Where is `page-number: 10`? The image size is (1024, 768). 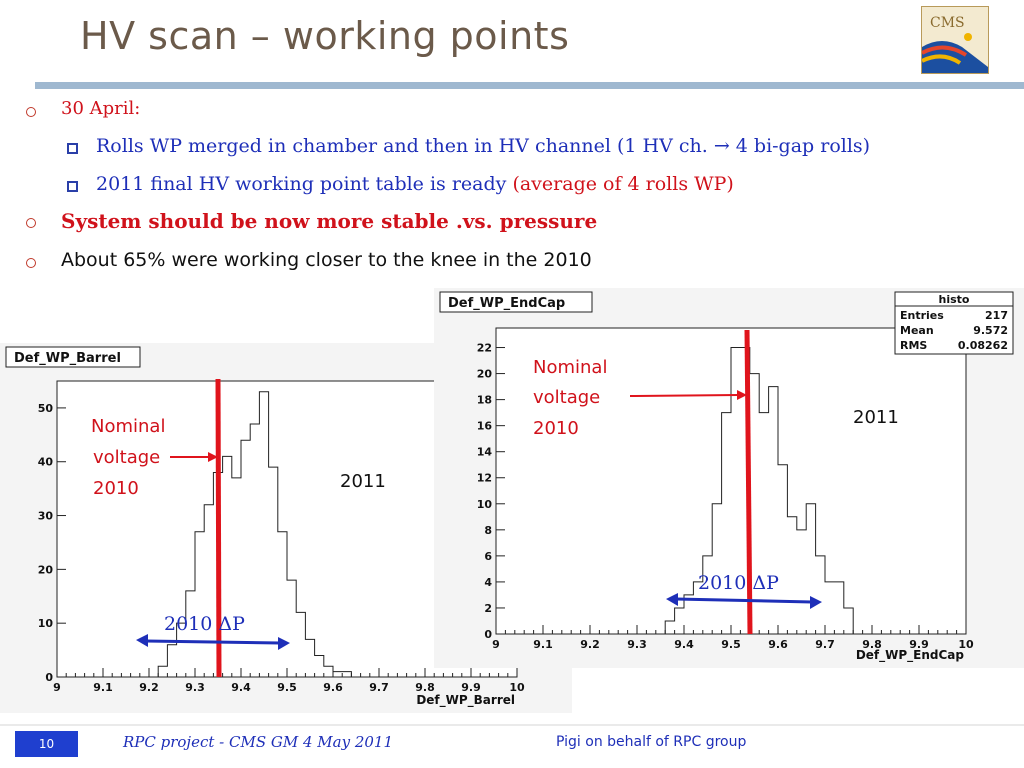
page-number: 10 is located at coordinates (46, 744).